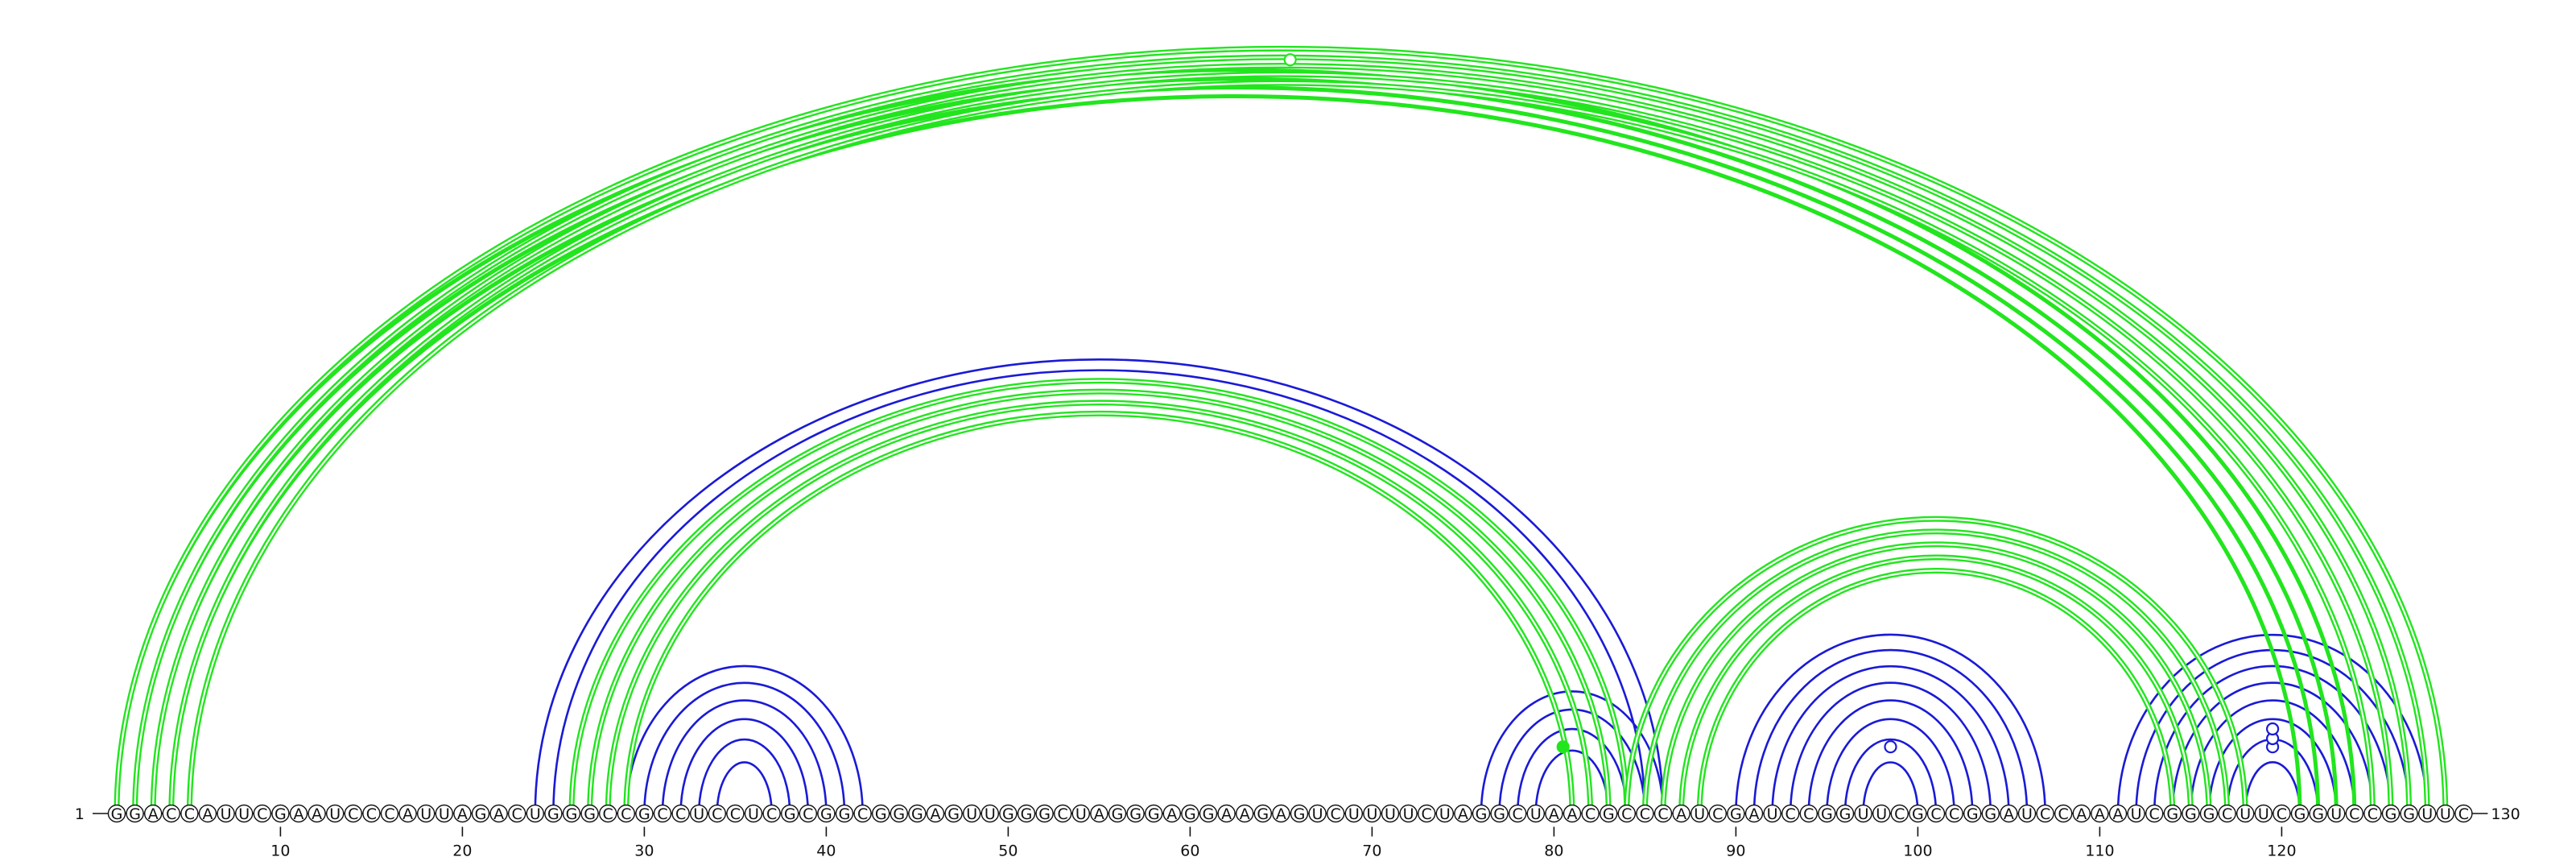  What do you see at coordinates (2281, 850) in the screenshot?
I see `tick-label: 120` at bounding box center [2281, 850].